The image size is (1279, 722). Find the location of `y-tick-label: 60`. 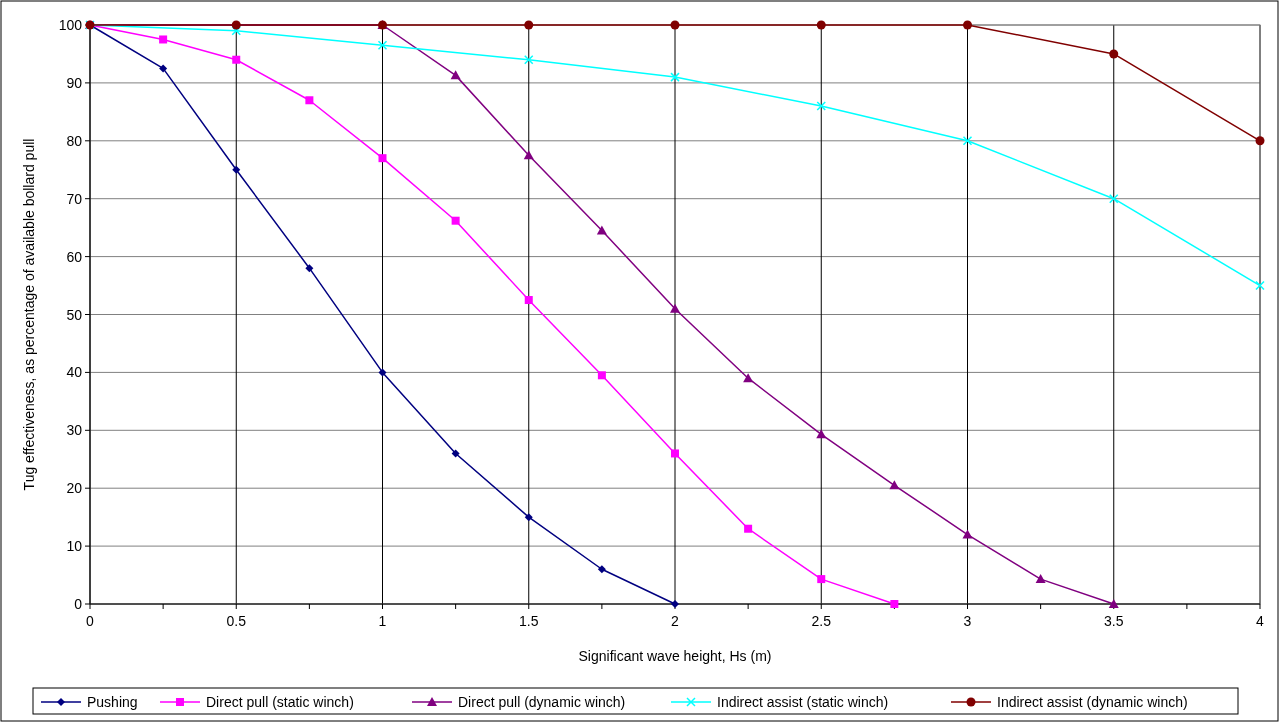

y-tick-label: 60 is located at coordinates (74, 256).